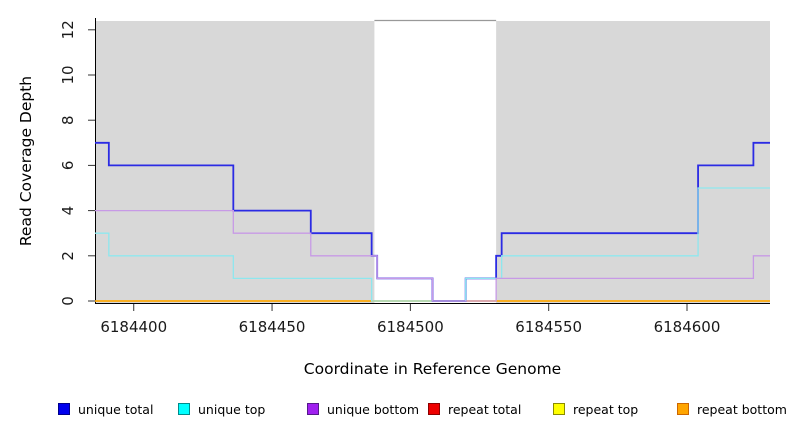  I want to click on legend-swatch-unique-top, so click(184, 409).